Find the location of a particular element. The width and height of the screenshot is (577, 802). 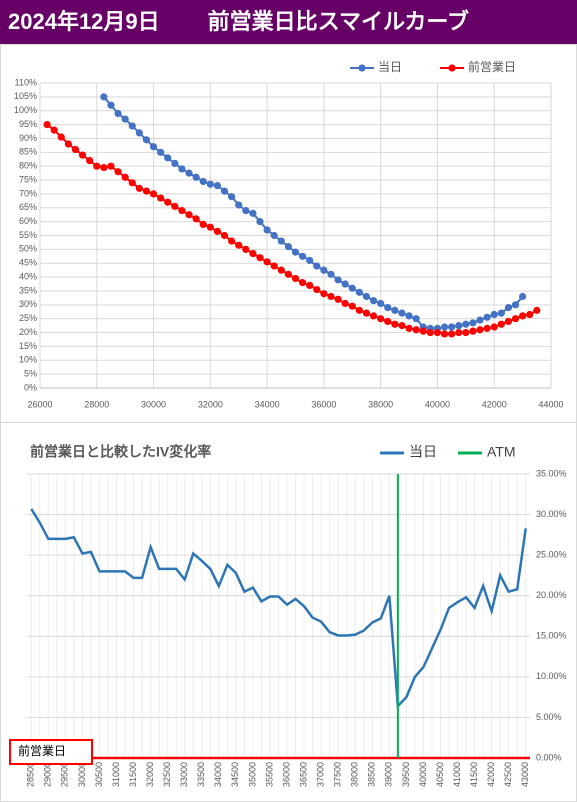

y-tick-label: 0% is located at coordinates (30, 387).